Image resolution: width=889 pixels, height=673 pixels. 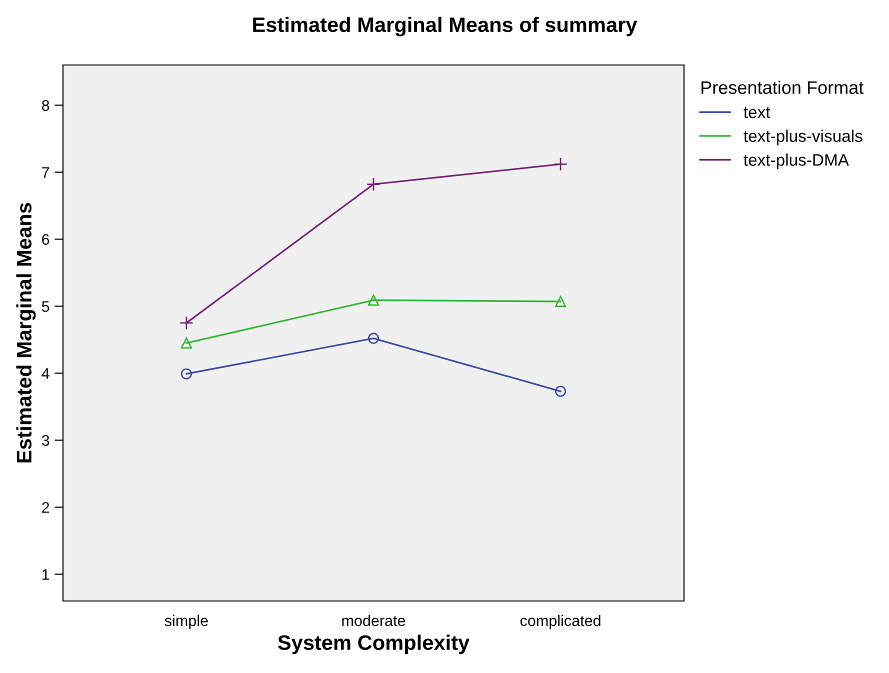 What do you see at coordinates (186, 622) in the screenshot?
I see `x-tick-label: simple` at bounding box center [186, 622].